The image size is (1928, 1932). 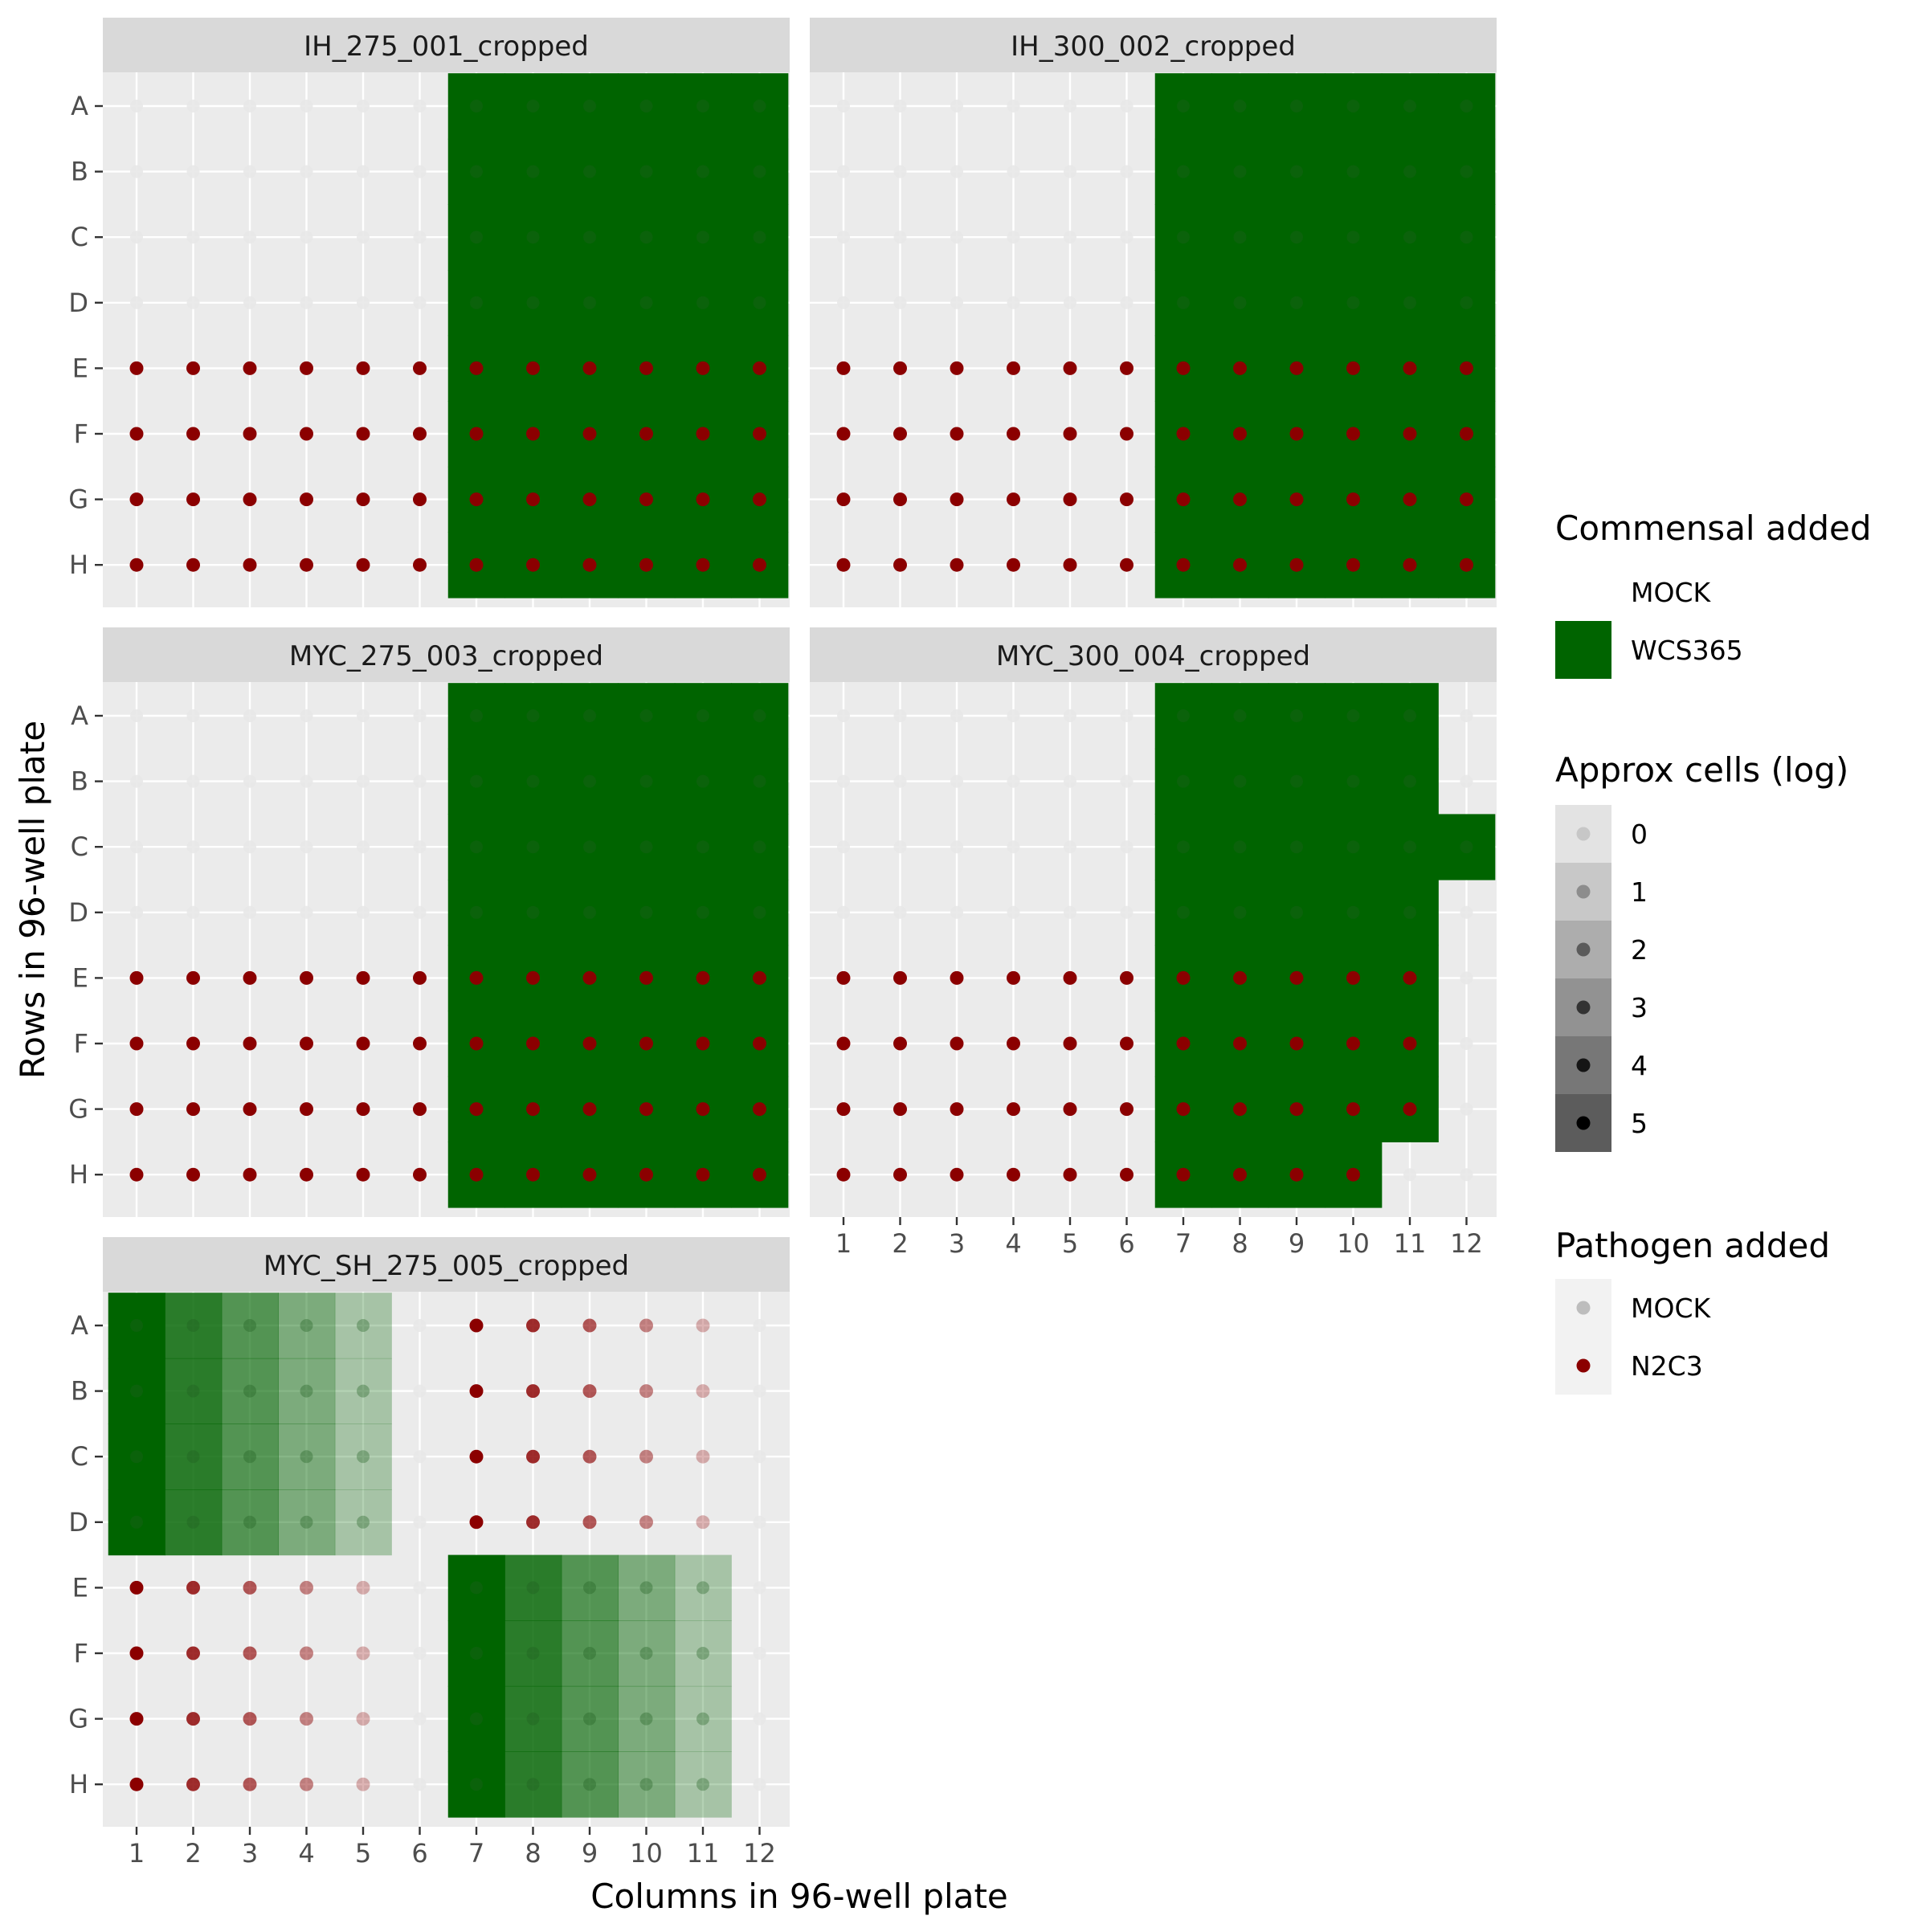 What do you see at coordinates (1153, 313) in the screenshot?
I see `facet-panel: IH_300_002_cropped` at bounding box center [1153, 313].